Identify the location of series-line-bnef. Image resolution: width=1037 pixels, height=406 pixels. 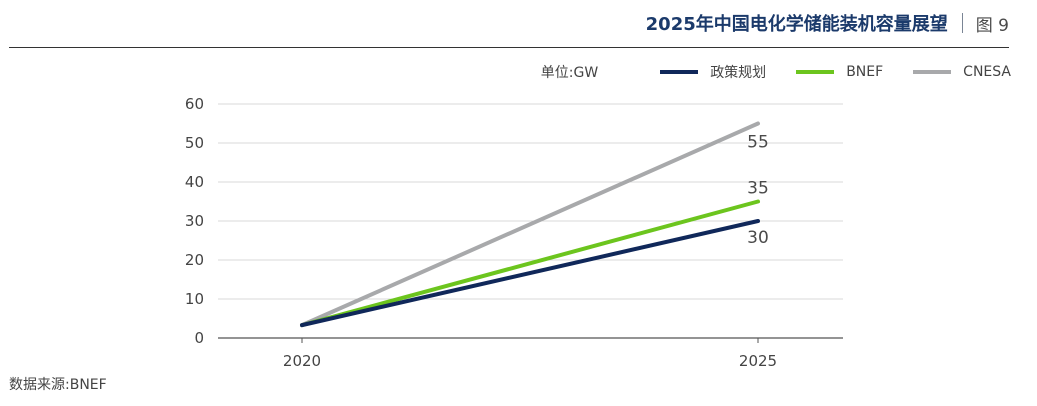
(530, 263).